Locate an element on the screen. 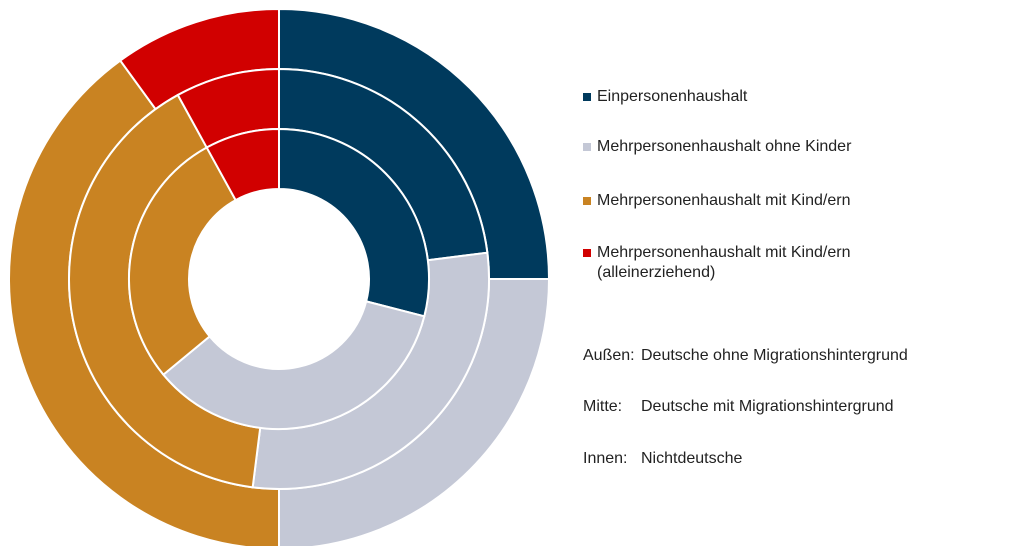 Image resolution: width=1022 pixels, height=546 pixels. legend-item: Mehrpersonenhaushalt mit Kind/ern is located at coordinates (753, 201).